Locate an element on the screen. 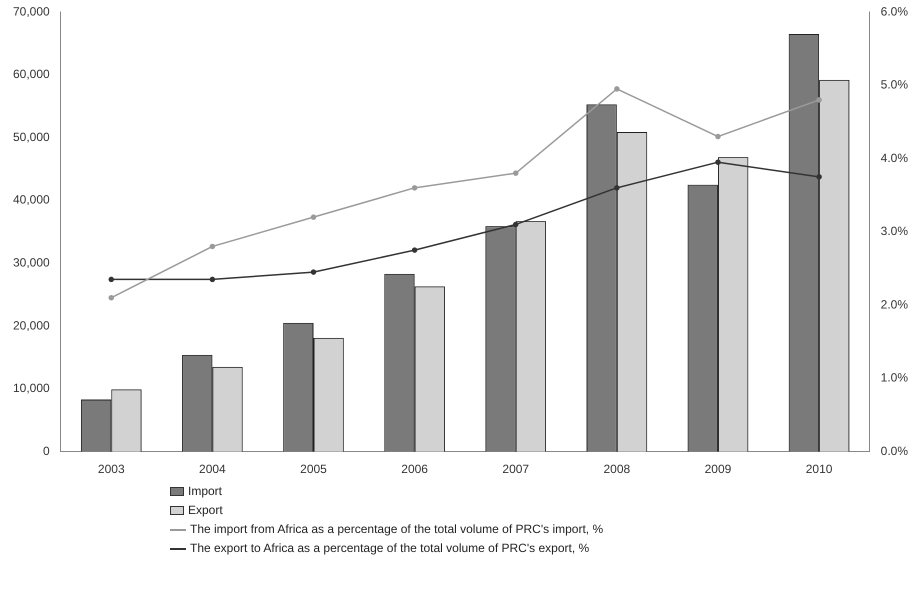  legend-label: Export is located at coordinates (205, 510).